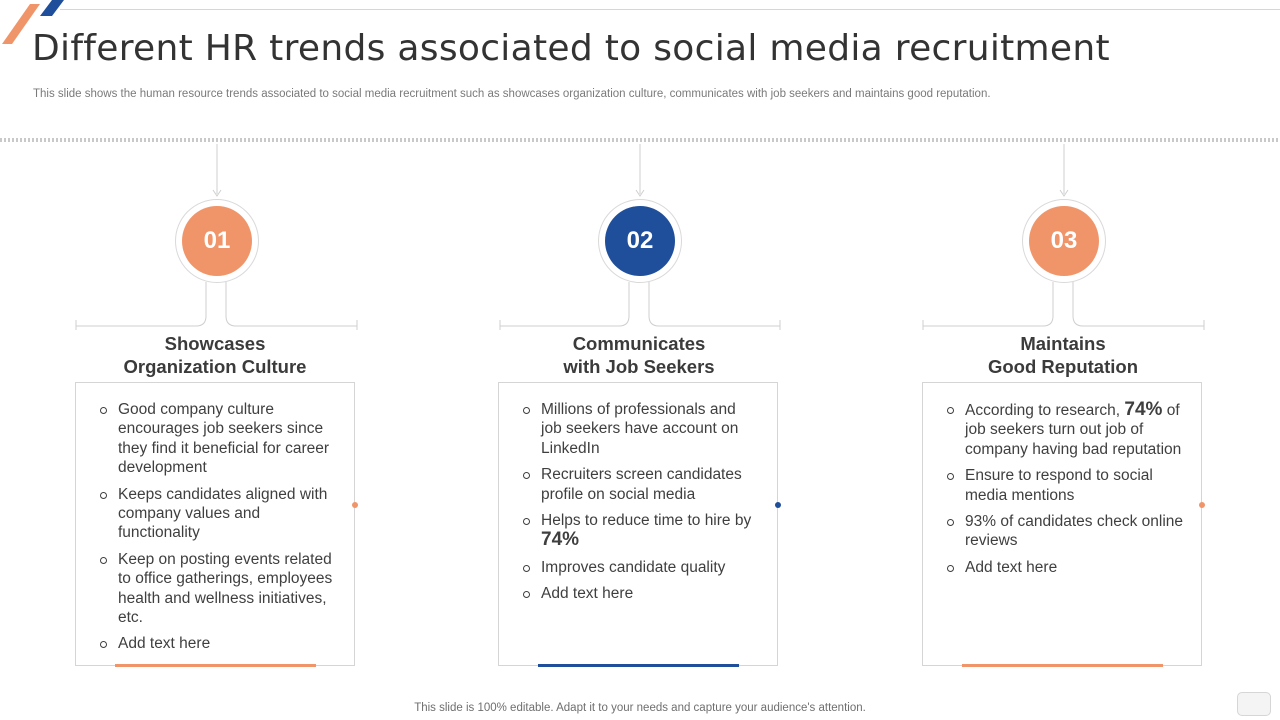  I want to click on list-item-text: Improves candidate quality, so click(633, 567).